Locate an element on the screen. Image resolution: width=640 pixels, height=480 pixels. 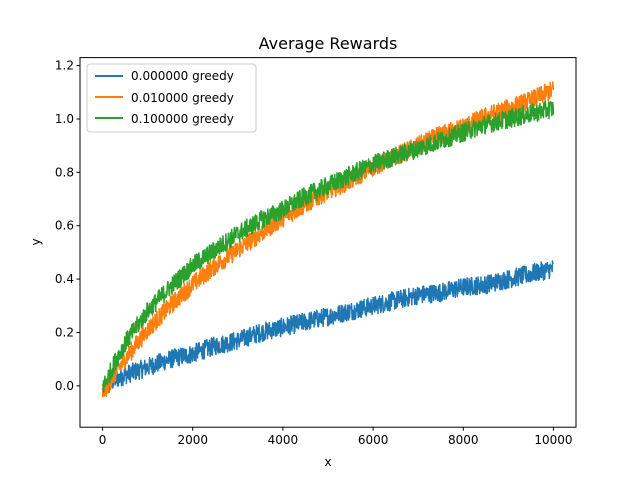
x-tick-label: 8000 is located at coordinates (463, 440).